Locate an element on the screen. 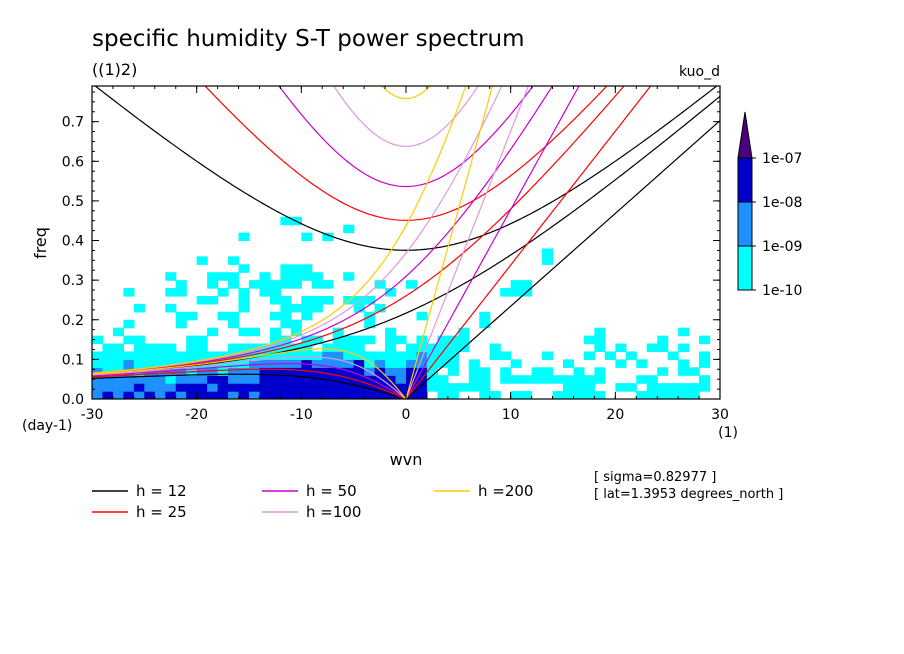 This screenshot has height=654, width=904. colorbar-segment is located at coordinates (745, 224).